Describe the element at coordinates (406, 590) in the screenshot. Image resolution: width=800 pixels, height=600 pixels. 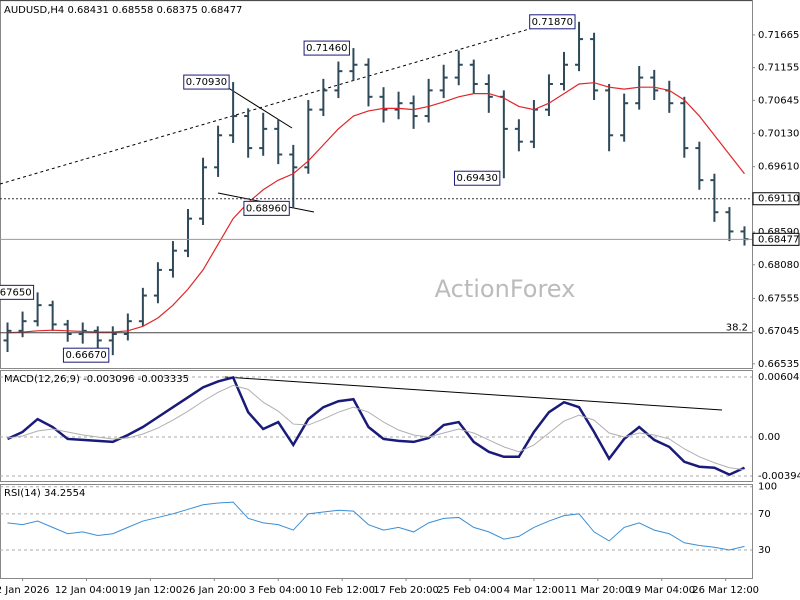
I see `x-tick-label: 17 Feb 20:00` at that location.